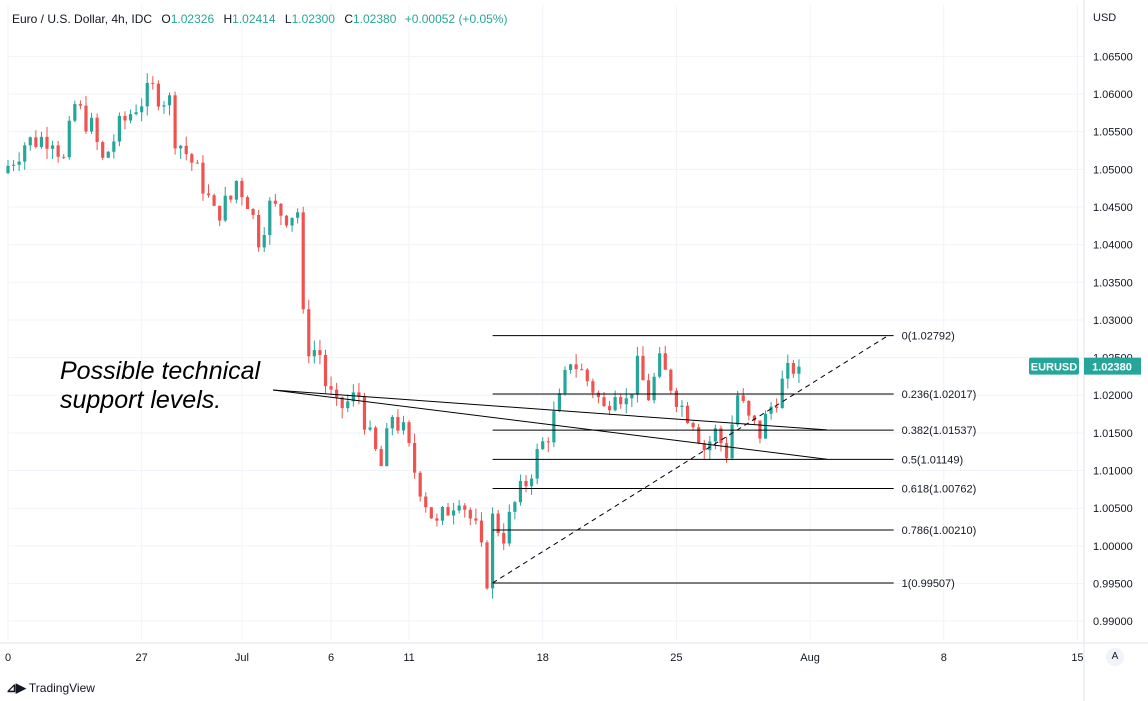 Image resolution: width=1148 pixels, height=701 pixels. I want to click on symbol-label: Euro / U.S. Dollar, 4h, IDC, so click(82, 19).